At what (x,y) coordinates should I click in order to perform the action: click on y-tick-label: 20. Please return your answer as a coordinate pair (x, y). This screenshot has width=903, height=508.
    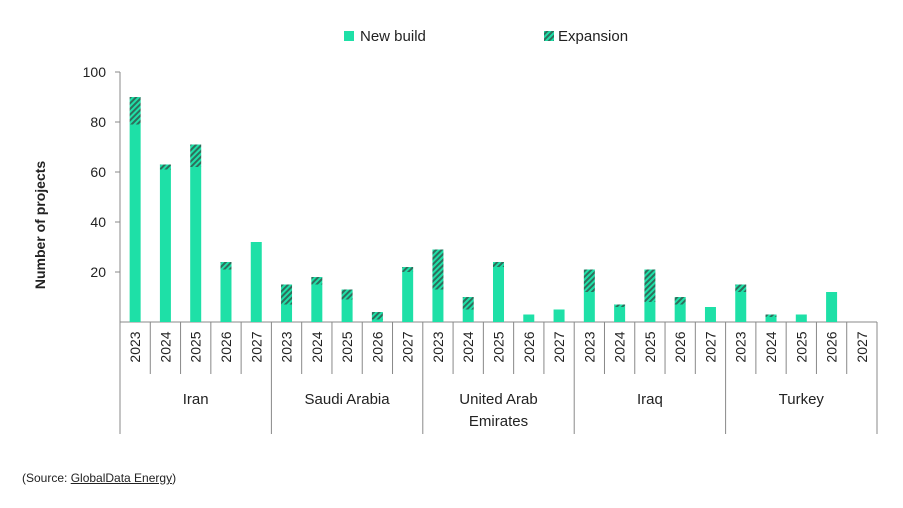
    Looking at the image, I should click on (98, 272).